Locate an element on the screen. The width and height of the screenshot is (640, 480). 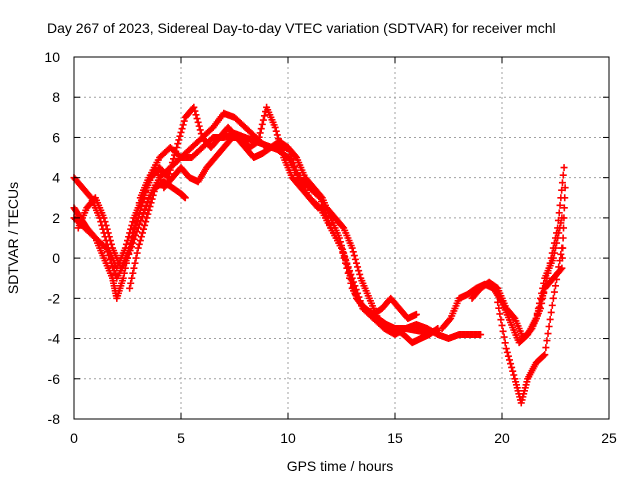
x-tick-label: 25 is located at coordinates (609, 438).